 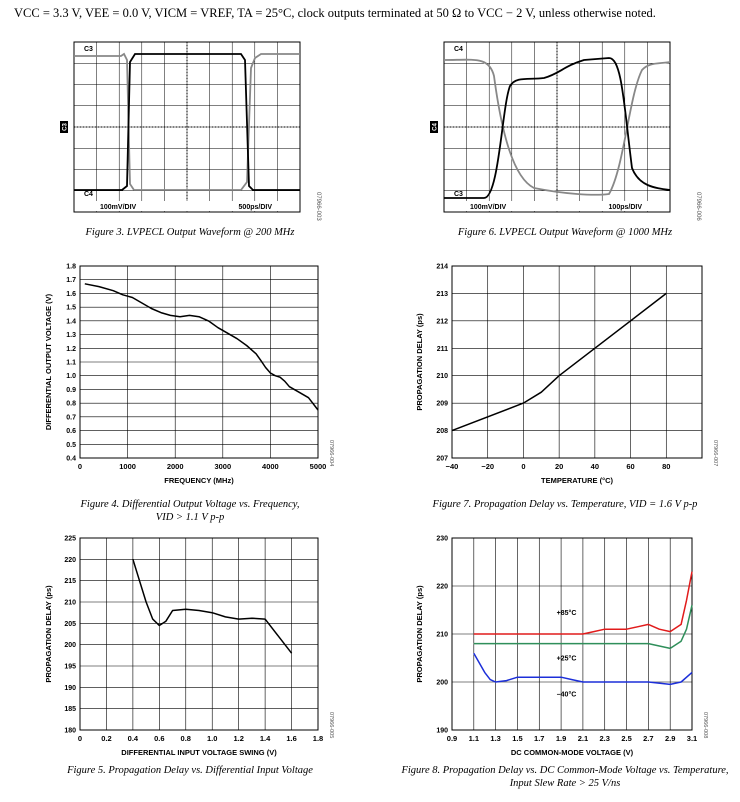 What do you see at coordinates (175, 466) in the screenshot?
I see `fig4-xtick-label: 2000` at bounding box center [175, 466].